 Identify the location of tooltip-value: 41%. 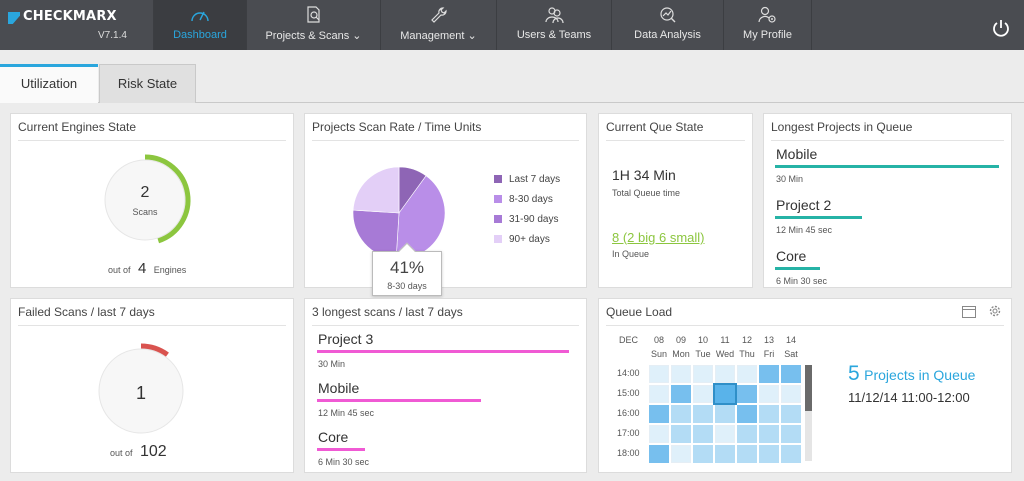
(407, 267).